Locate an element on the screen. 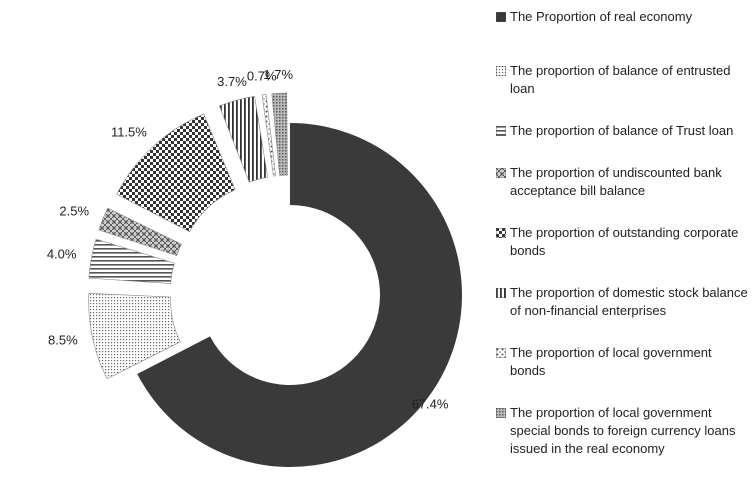 Image resolution: width=752 pixels, height=496 pixels. slice-label-5: 3.7% is located at coordinates (232, 81).